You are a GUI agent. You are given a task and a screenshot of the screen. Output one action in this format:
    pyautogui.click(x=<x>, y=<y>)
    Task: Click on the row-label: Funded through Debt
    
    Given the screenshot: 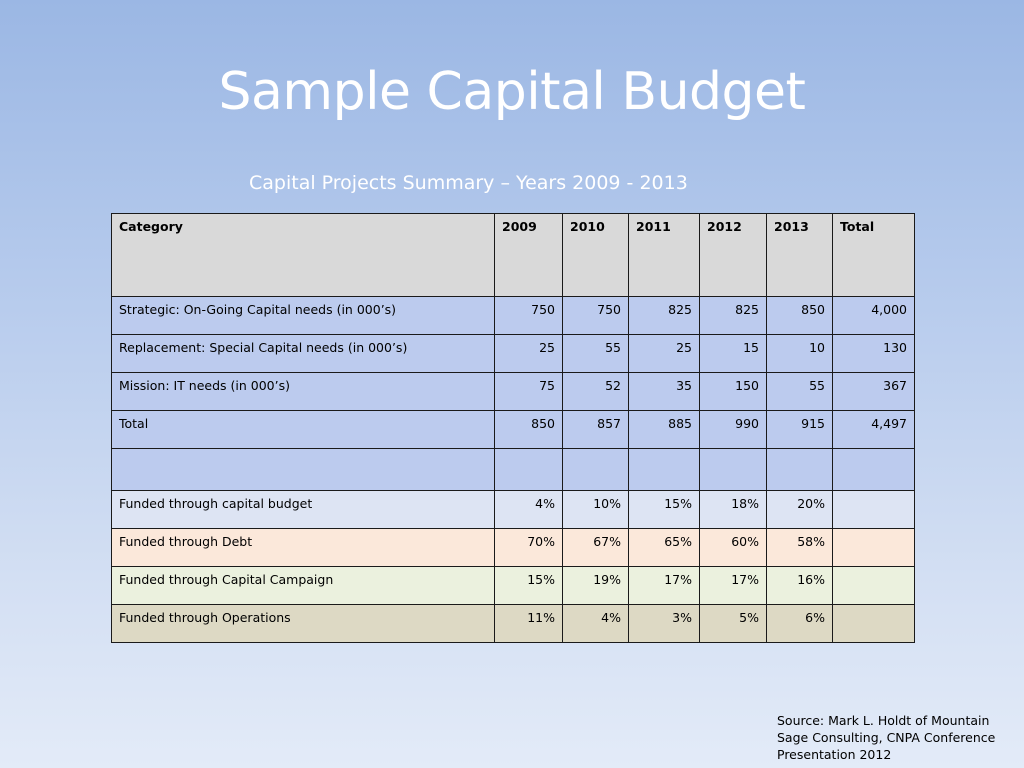 What is the action you would take?
    pyautogui.click(x=303, y=547)
    